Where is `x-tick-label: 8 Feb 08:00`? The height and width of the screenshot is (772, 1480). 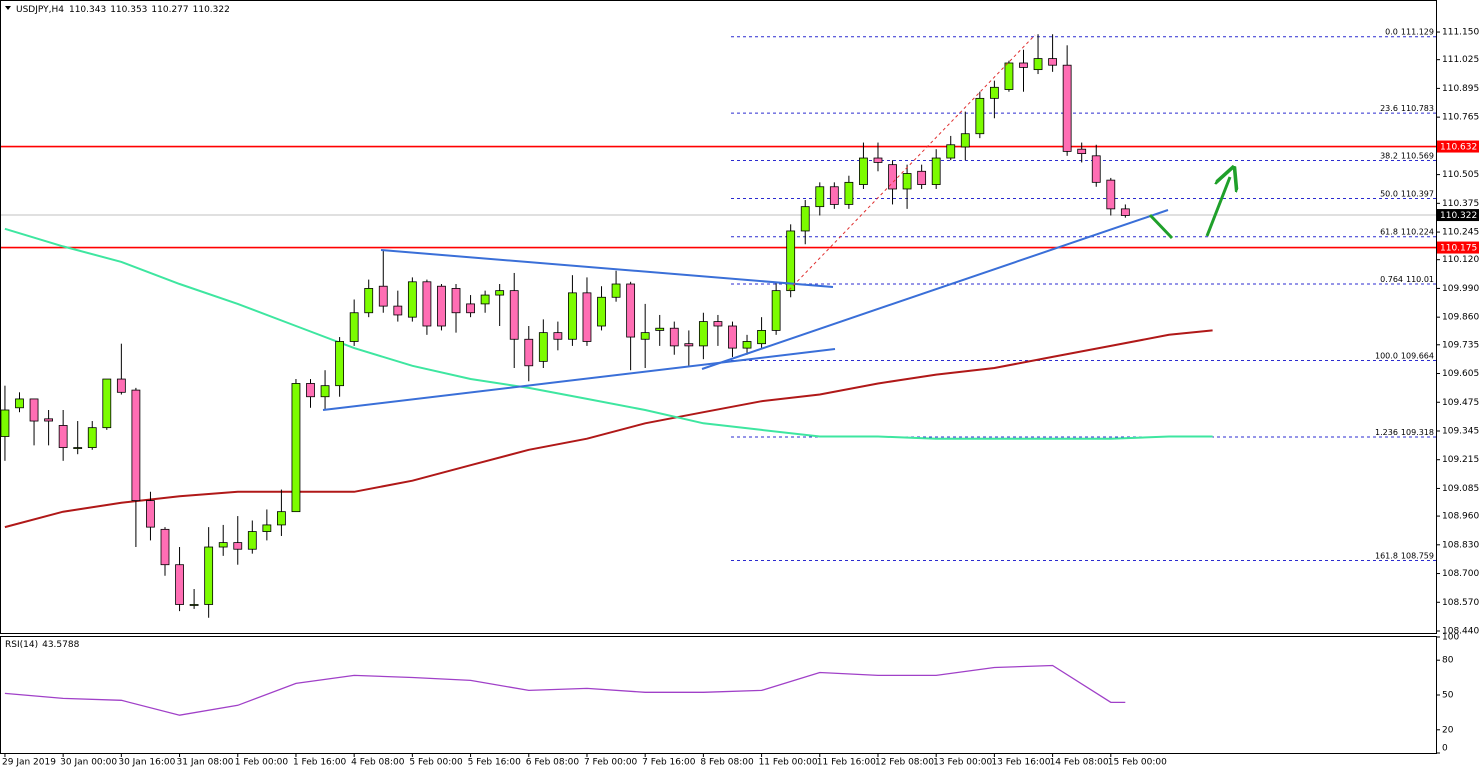 x-tick-label: 8 Feb 08:00 is located at coordinates (727, 763).